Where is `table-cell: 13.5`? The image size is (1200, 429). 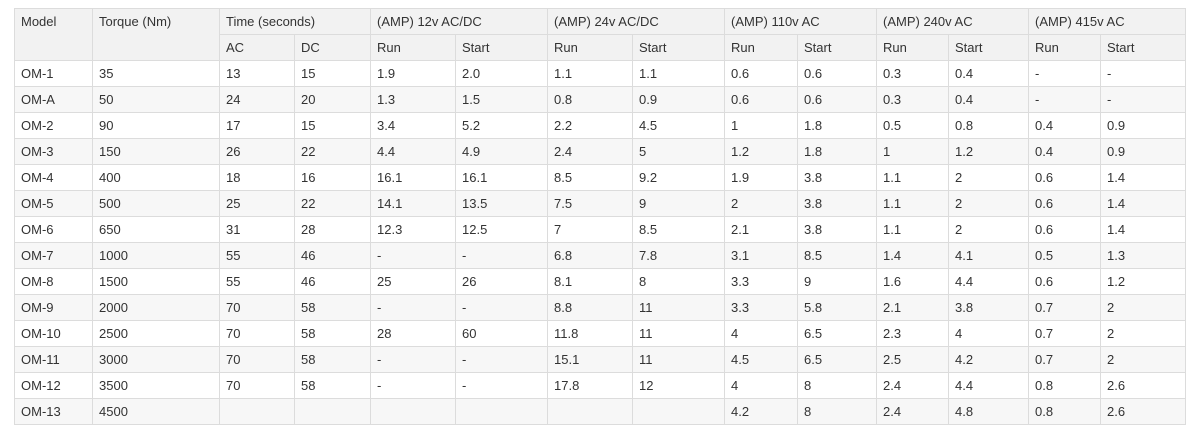 table-cell: 13.5 is located at coordinates (502, 203).